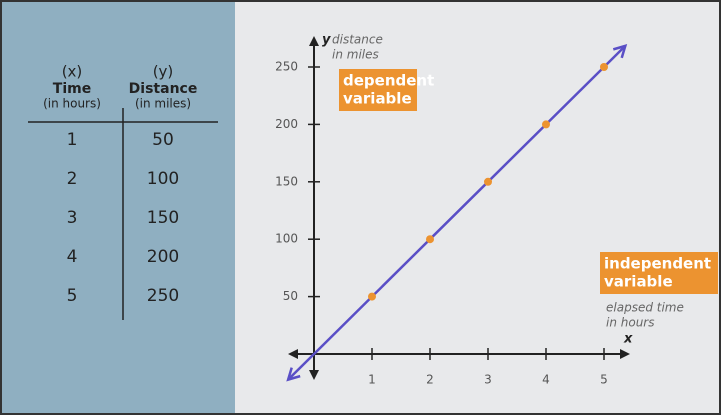  I want to click on table-header: (x), so click(72, 72).